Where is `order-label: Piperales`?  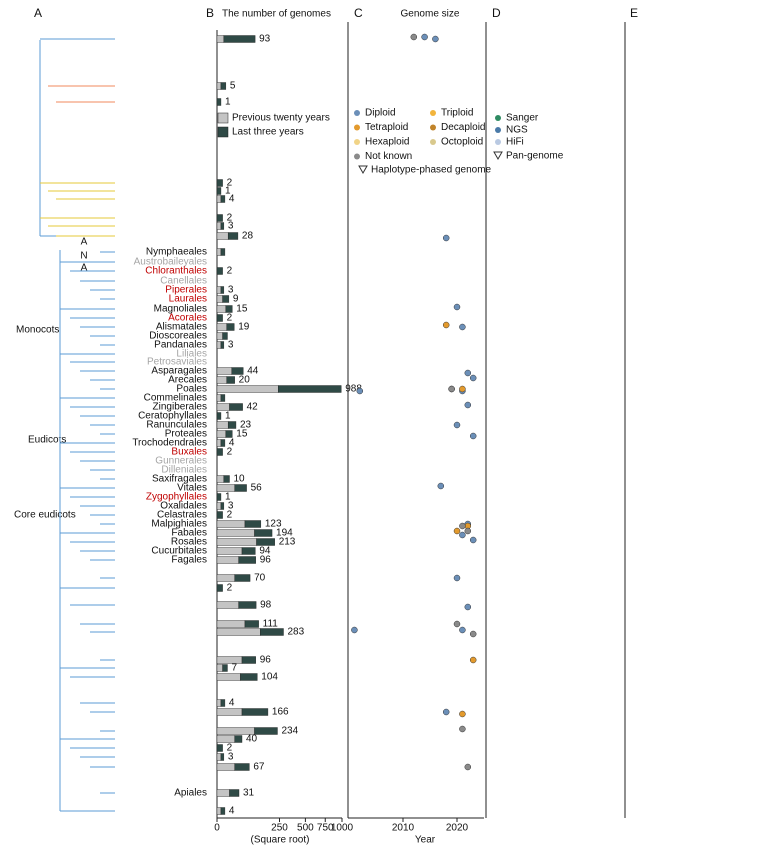 order-label: Piperales is located at coordinates (186, 290).